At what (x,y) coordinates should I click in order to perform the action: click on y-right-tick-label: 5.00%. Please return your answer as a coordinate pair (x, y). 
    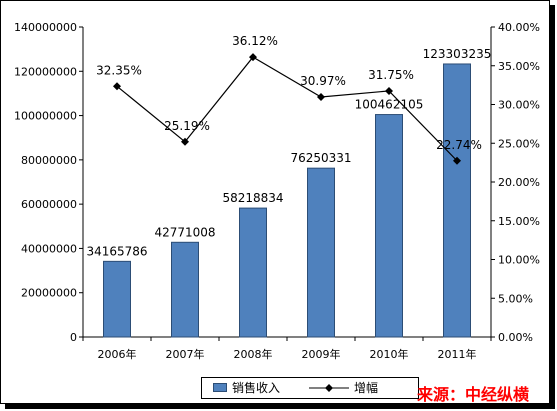
    Looking at the image, I should click on (515, 298).